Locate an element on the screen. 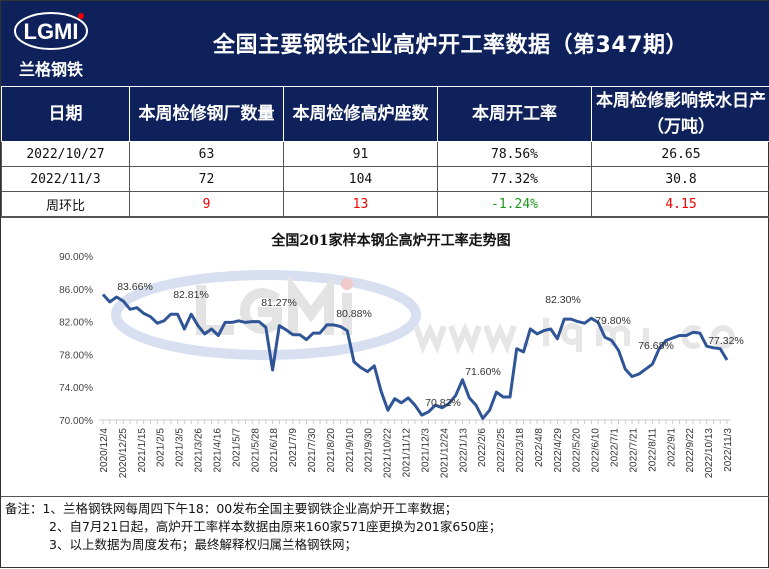 This screenshot has width=769, height=569. cell: 13 is located at coordinates (361, 204).